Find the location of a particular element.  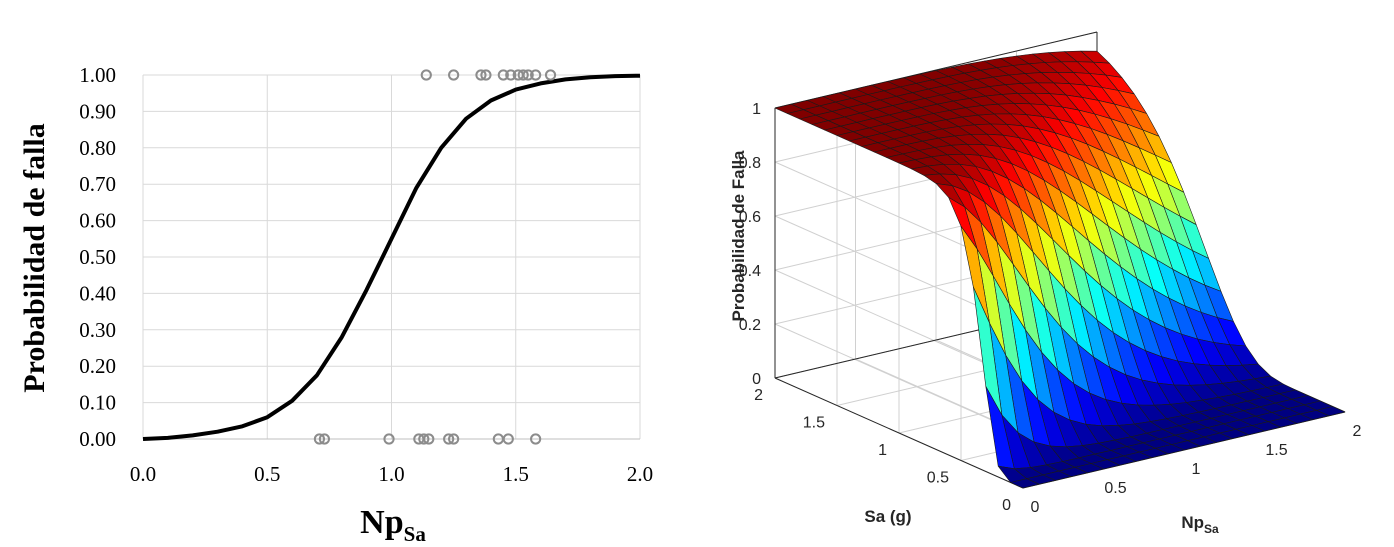

np-tick-label: 0 is located at coordinates (1035, 507).